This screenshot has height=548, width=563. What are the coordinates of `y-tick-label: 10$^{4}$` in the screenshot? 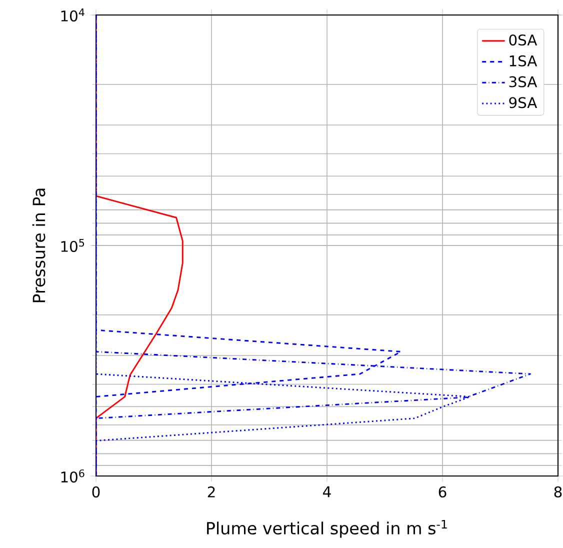 It's located at (72, 15).